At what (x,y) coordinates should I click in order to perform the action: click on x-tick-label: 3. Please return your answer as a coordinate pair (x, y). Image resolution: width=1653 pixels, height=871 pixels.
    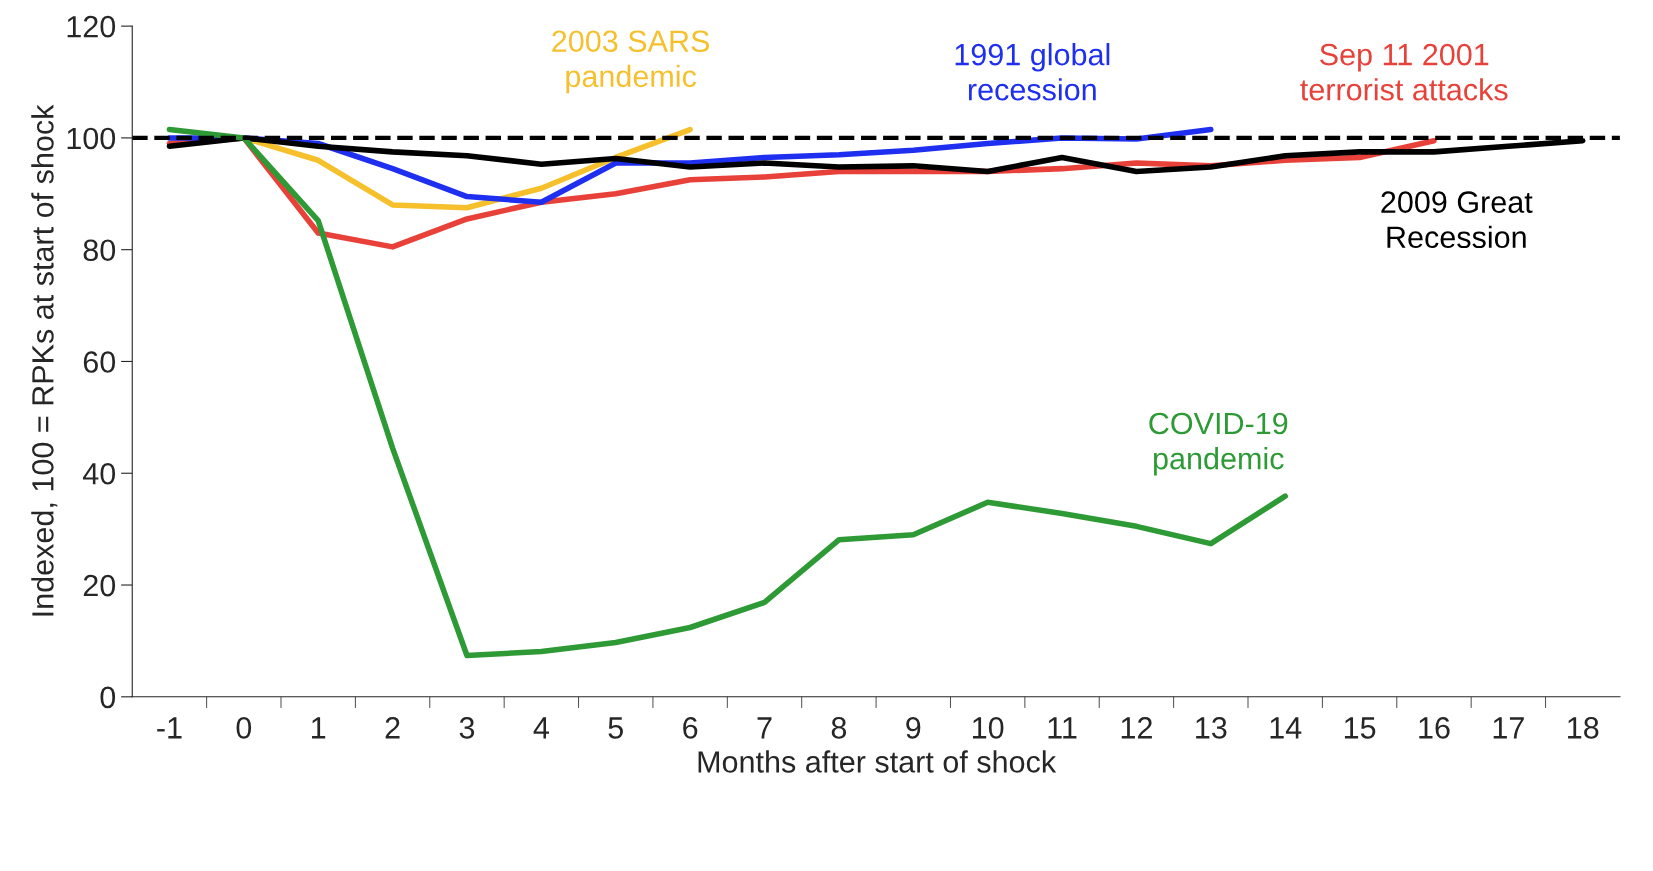
    Looking at the image, I should click on (467, 728).